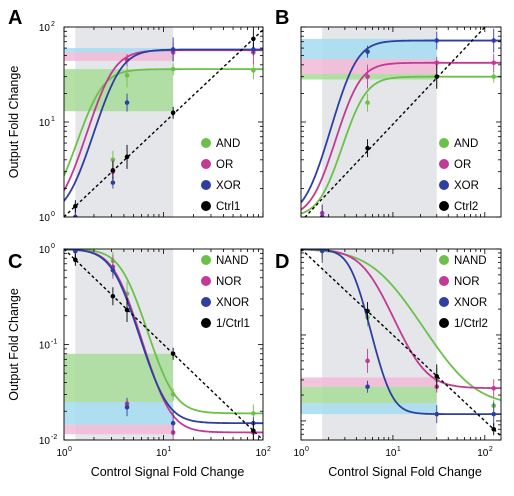 The height and width of the screenshot is (496, 514). I want to click on panel-letter: D, so click(282, 262).